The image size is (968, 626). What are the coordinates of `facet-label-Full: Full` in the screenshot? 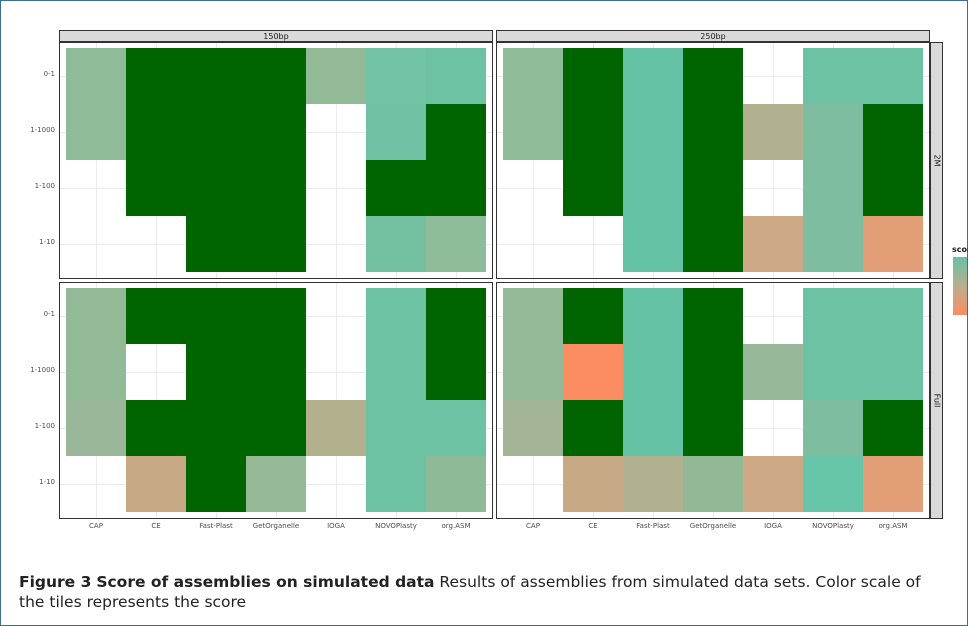 It's located at (936, 400).